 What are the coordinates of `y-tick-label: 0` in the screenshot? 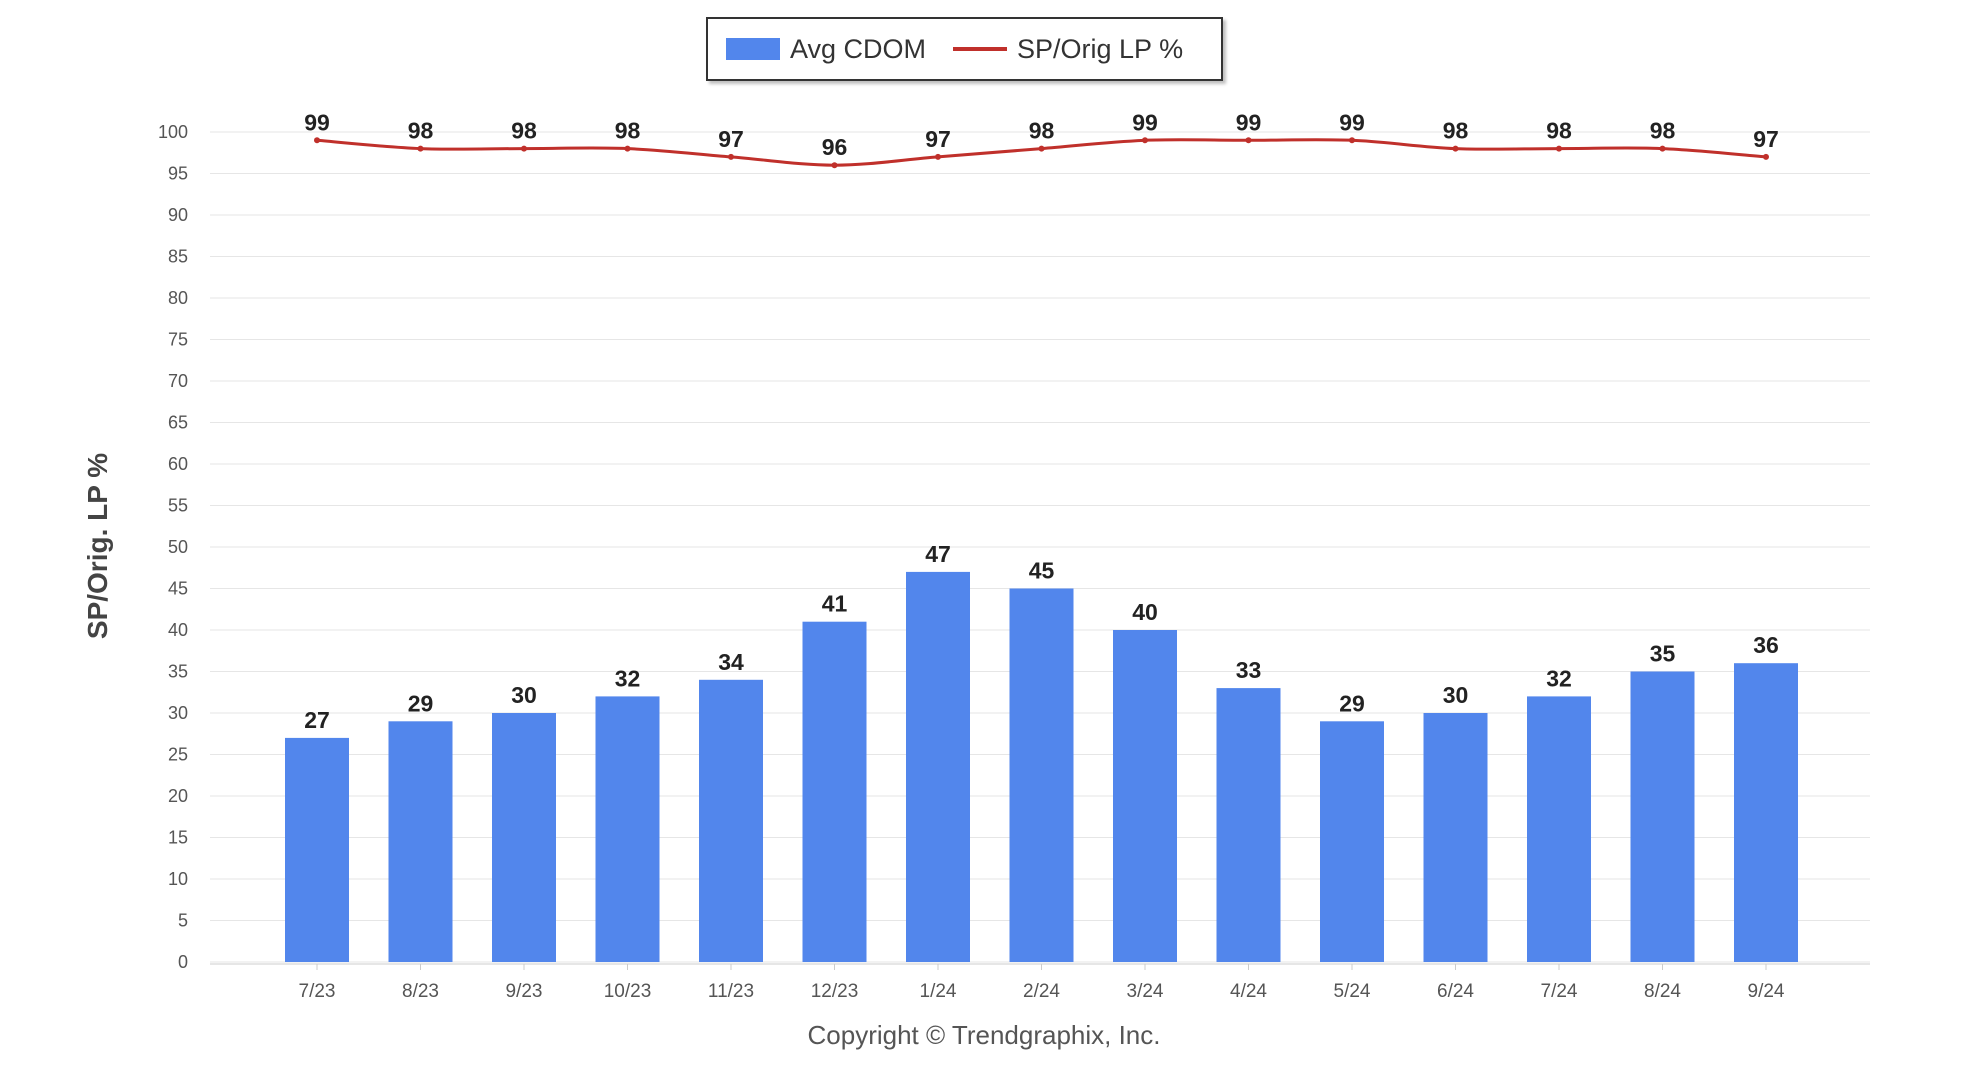 It's located at (183, 962).